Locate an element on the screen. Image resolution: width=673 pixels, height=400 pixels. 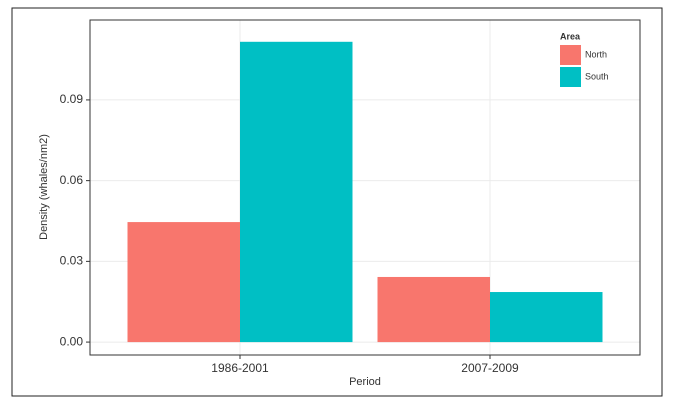
y-axis-label: Density (whales/nm2) is located at coordinates (44, 187).